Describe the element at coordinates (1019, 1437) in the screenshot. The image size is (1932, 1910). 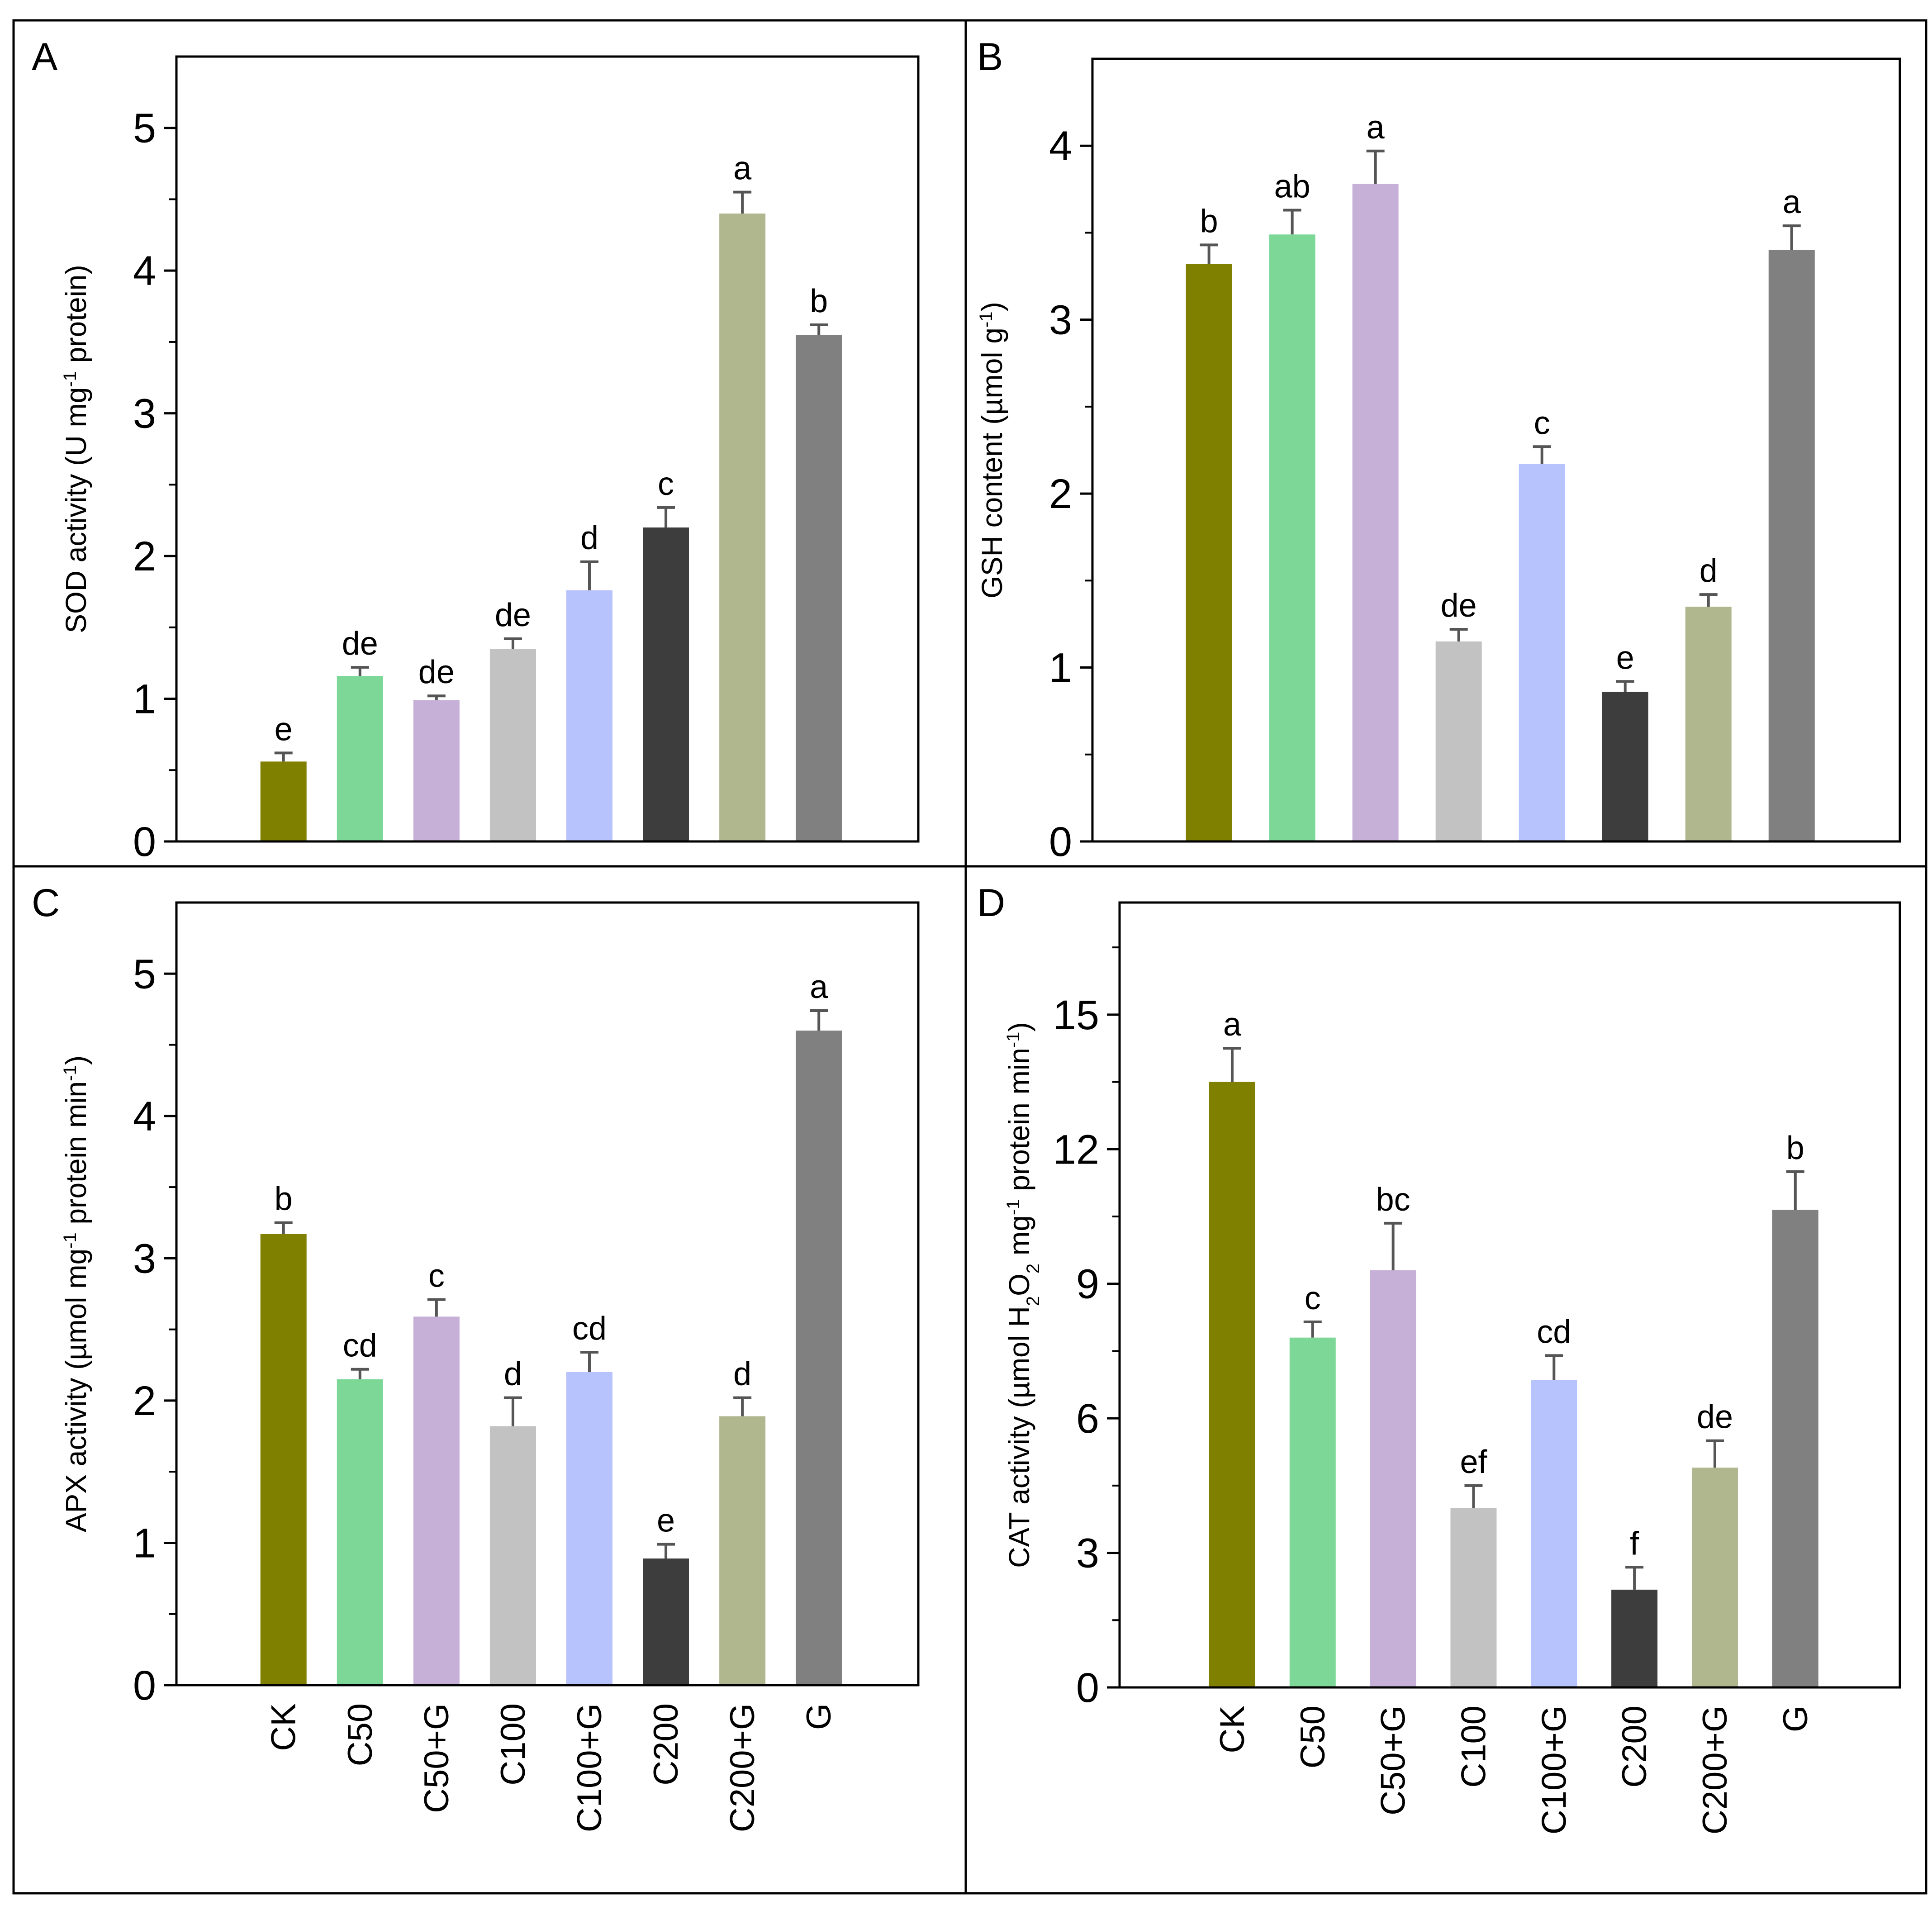
I see `y-axis-title-part: CAT activity (µmol H` at that location.